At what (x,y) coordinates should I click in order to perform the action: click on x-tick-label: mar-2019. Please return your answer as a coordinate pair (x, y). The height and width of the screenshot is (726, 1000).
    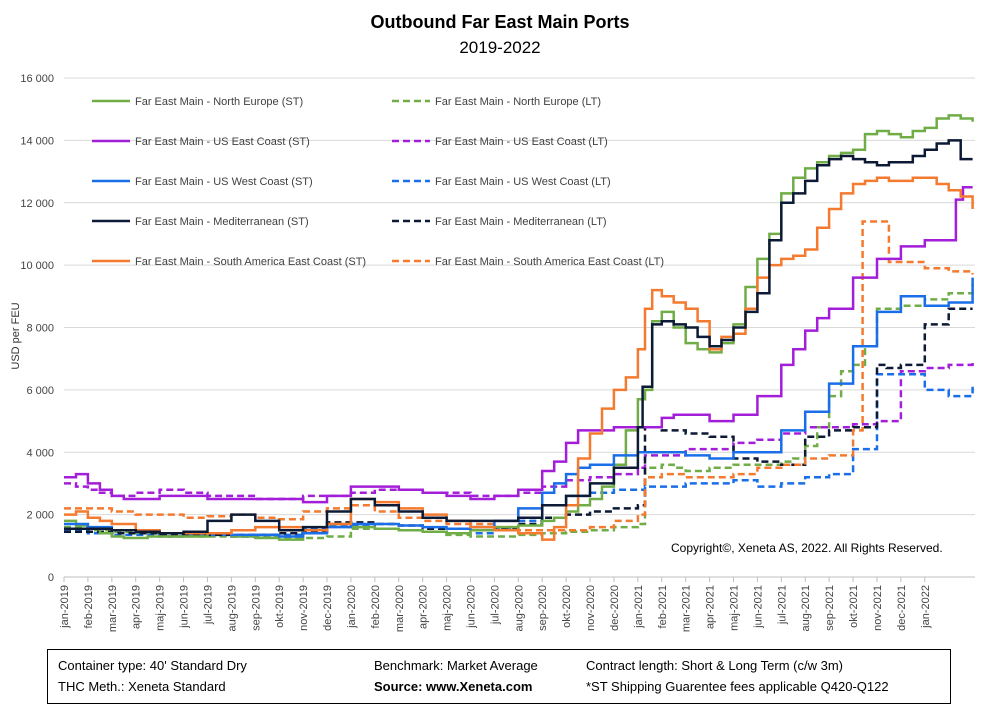
    Looking at the image, I should click on (113, 608).